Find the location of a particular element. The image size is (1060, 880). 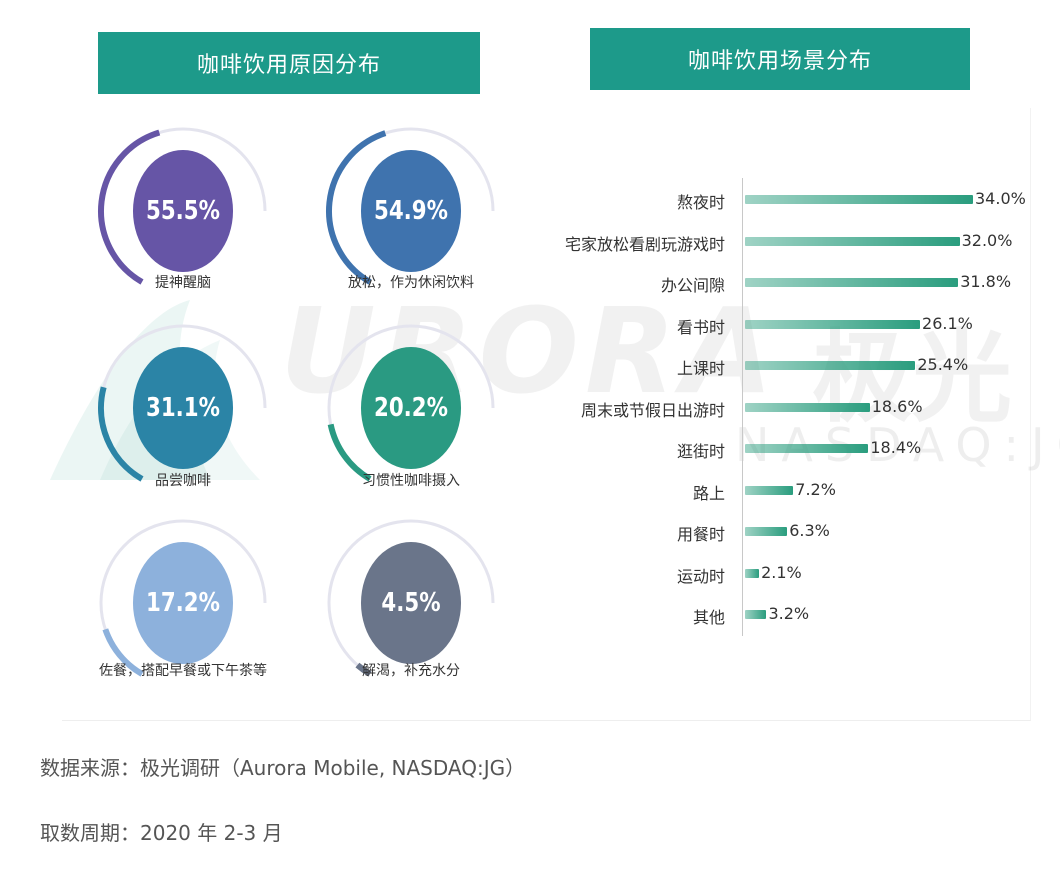

bar-category-label: 看书时 is located at coordinates (700, 327).